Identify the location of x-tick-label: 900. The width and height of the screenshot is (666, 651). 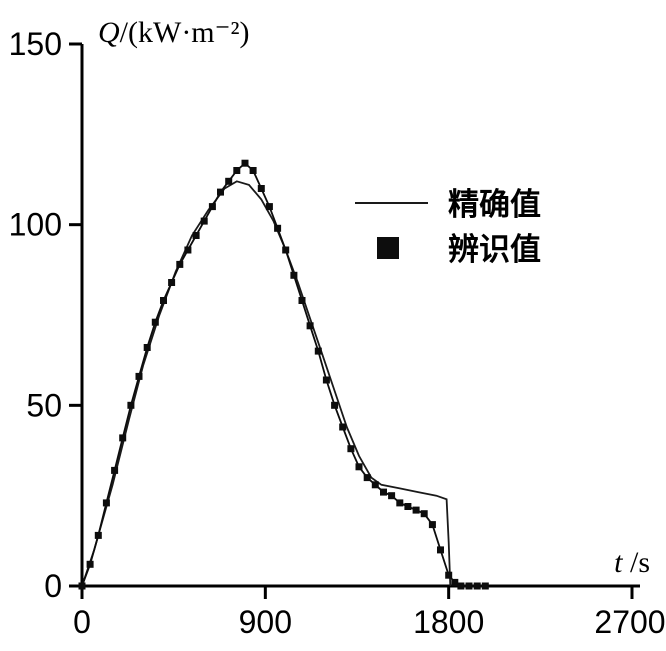
(265, 622).